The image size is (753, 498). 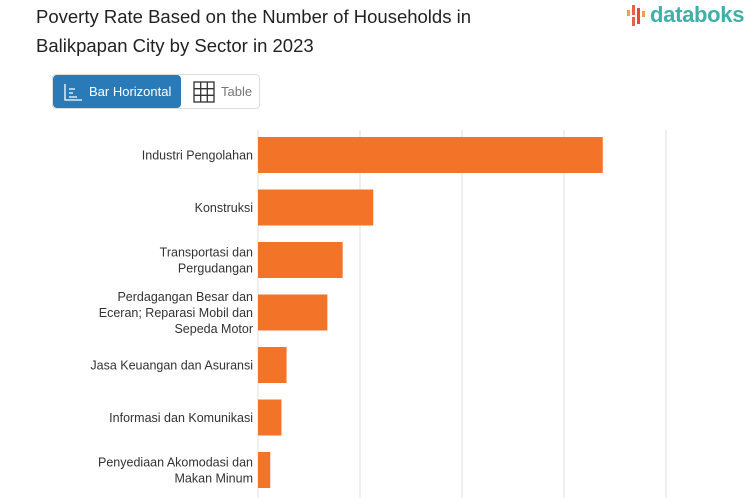 I want to click on view-toggle: Bar Horizontal Table, so click(x=156, y=91).